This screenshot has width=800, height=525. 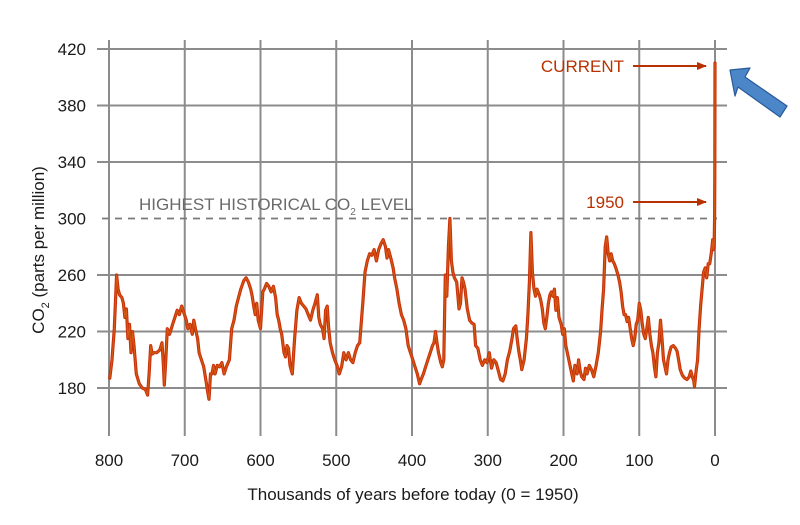 What do you see at coordinates (72, 162) in the screenshot?
I see `y-tick-label: 340` at bounding box center [72, 162].